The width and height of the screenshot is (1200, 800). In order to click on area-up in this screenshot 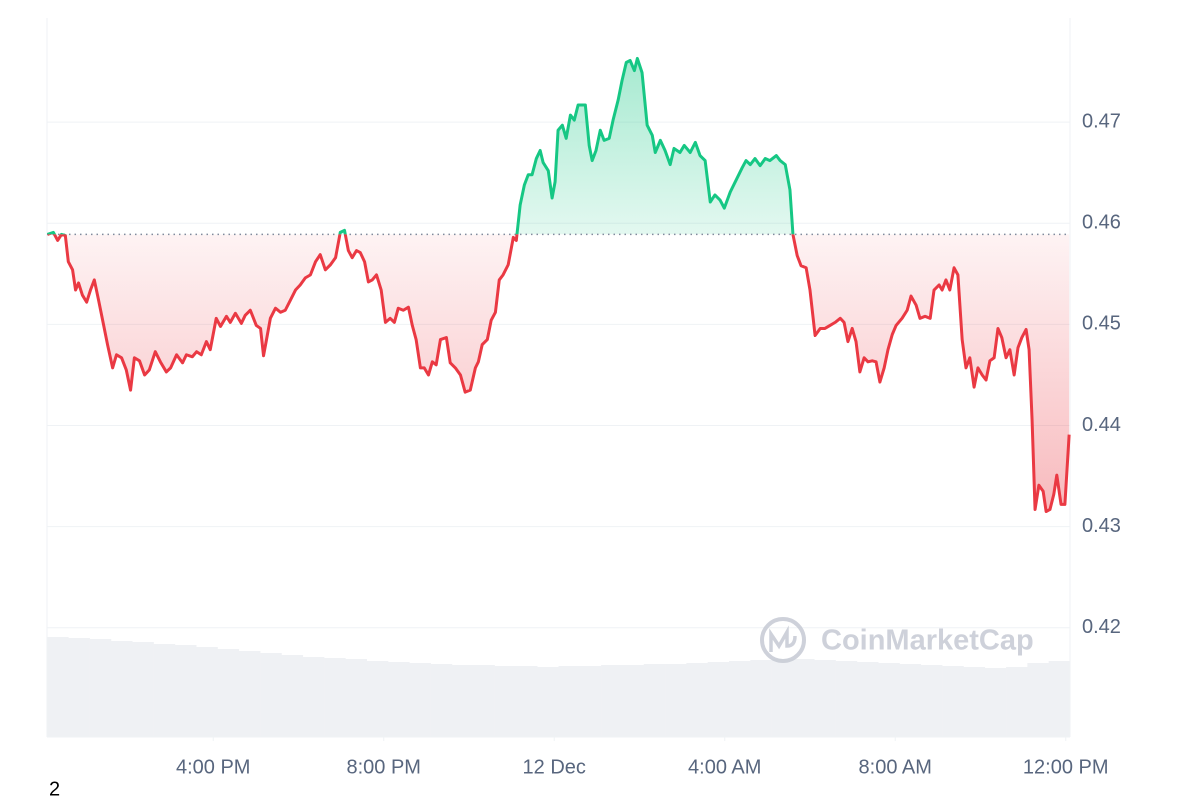, I will do `click(420, 146)`.